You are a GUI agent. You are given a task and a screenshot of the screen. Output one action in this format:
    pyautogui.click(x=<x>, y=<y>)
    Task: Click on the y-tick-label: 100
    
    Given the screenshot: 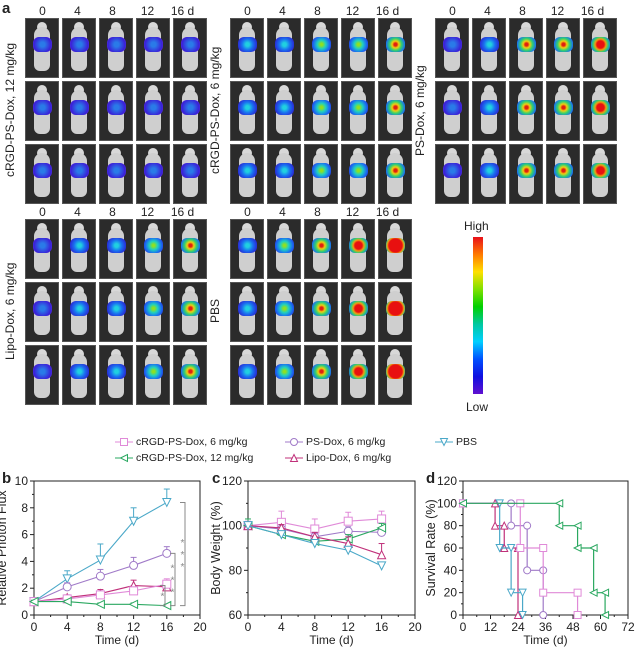 What is the action you would take?
    pyautogui.click(x=447, y=503)
    